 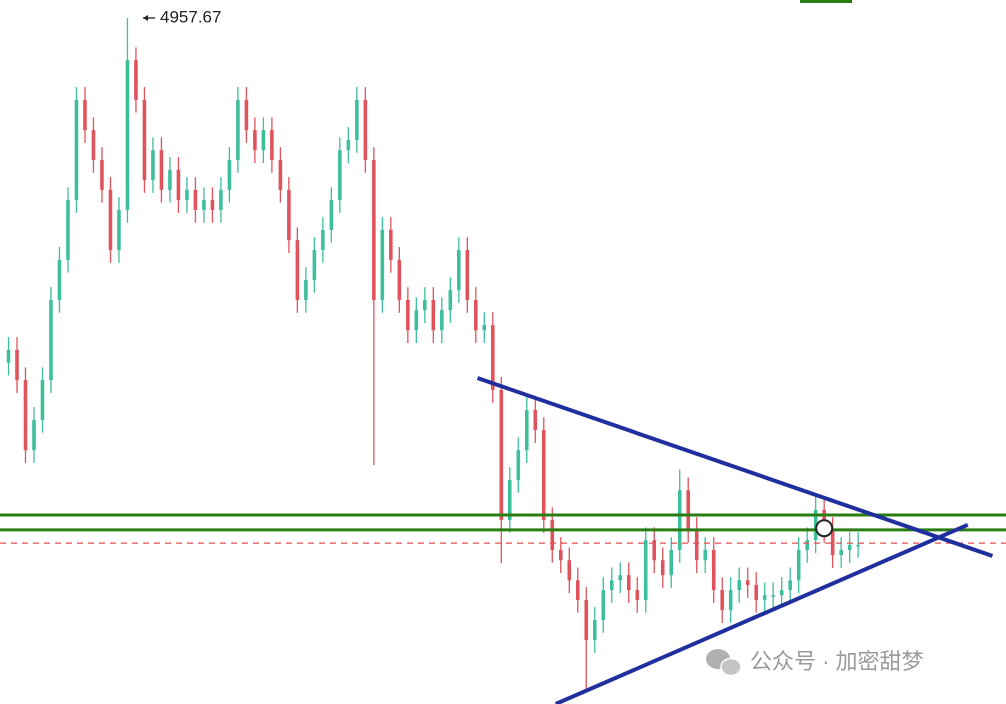 I want to click on watermark: 公众号 · 加密甜梦, so click(x=837, y=661).